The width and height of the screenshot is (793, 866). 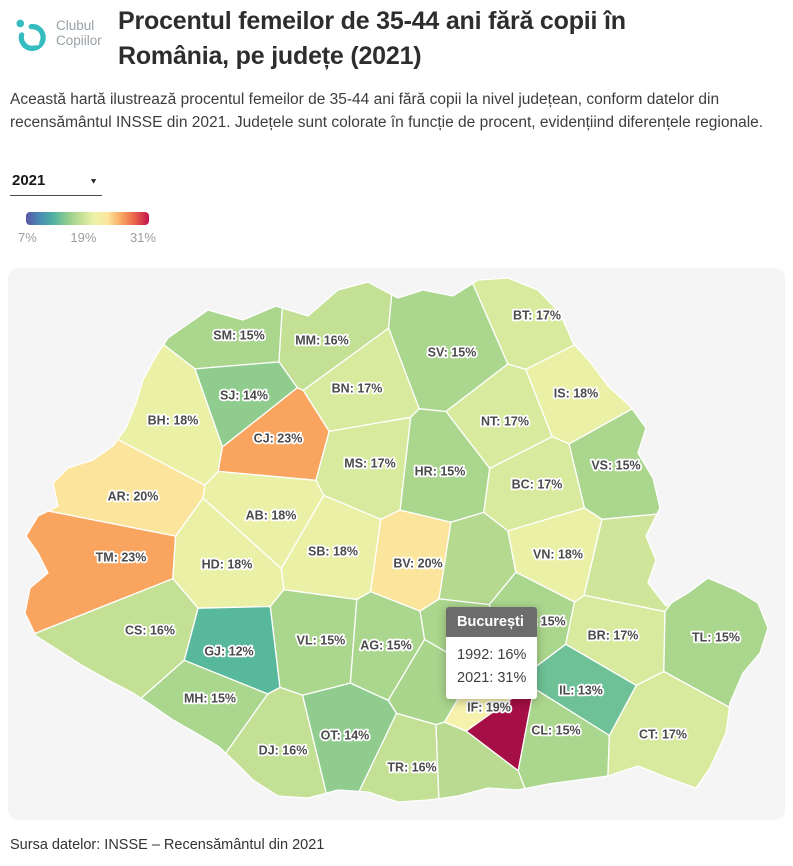 I want to click on logo: Clubul Copiilor, so click(x=63, y=37).